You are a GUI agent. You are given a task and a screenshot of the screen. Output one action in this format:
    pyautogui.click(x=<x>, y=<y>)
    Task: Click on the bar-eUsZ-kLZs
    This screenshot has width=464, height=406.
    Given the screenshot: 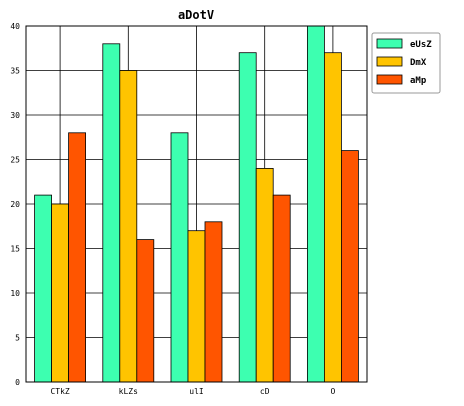 What is the action you would take?
    pyautogui.click(x=111, y=213)
    